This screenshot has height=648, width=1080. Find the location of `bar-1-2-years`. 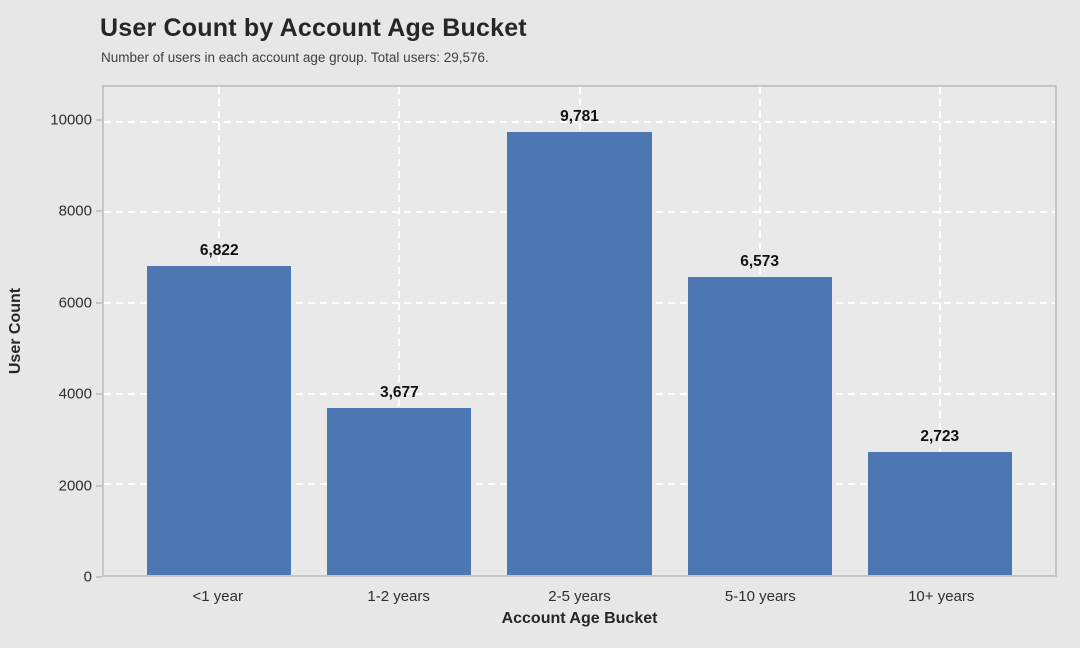

bar-1-2-years is located at coordinates (399, 491).